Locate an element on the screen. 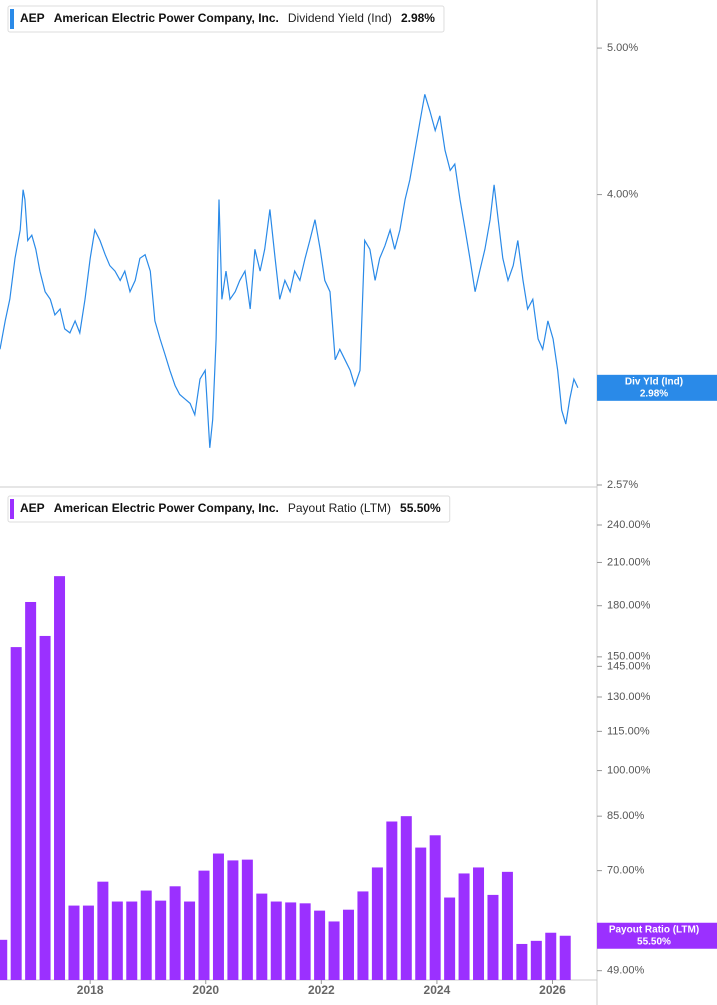  y-tick-label: 100.00% is located at coordinates (629, 770).